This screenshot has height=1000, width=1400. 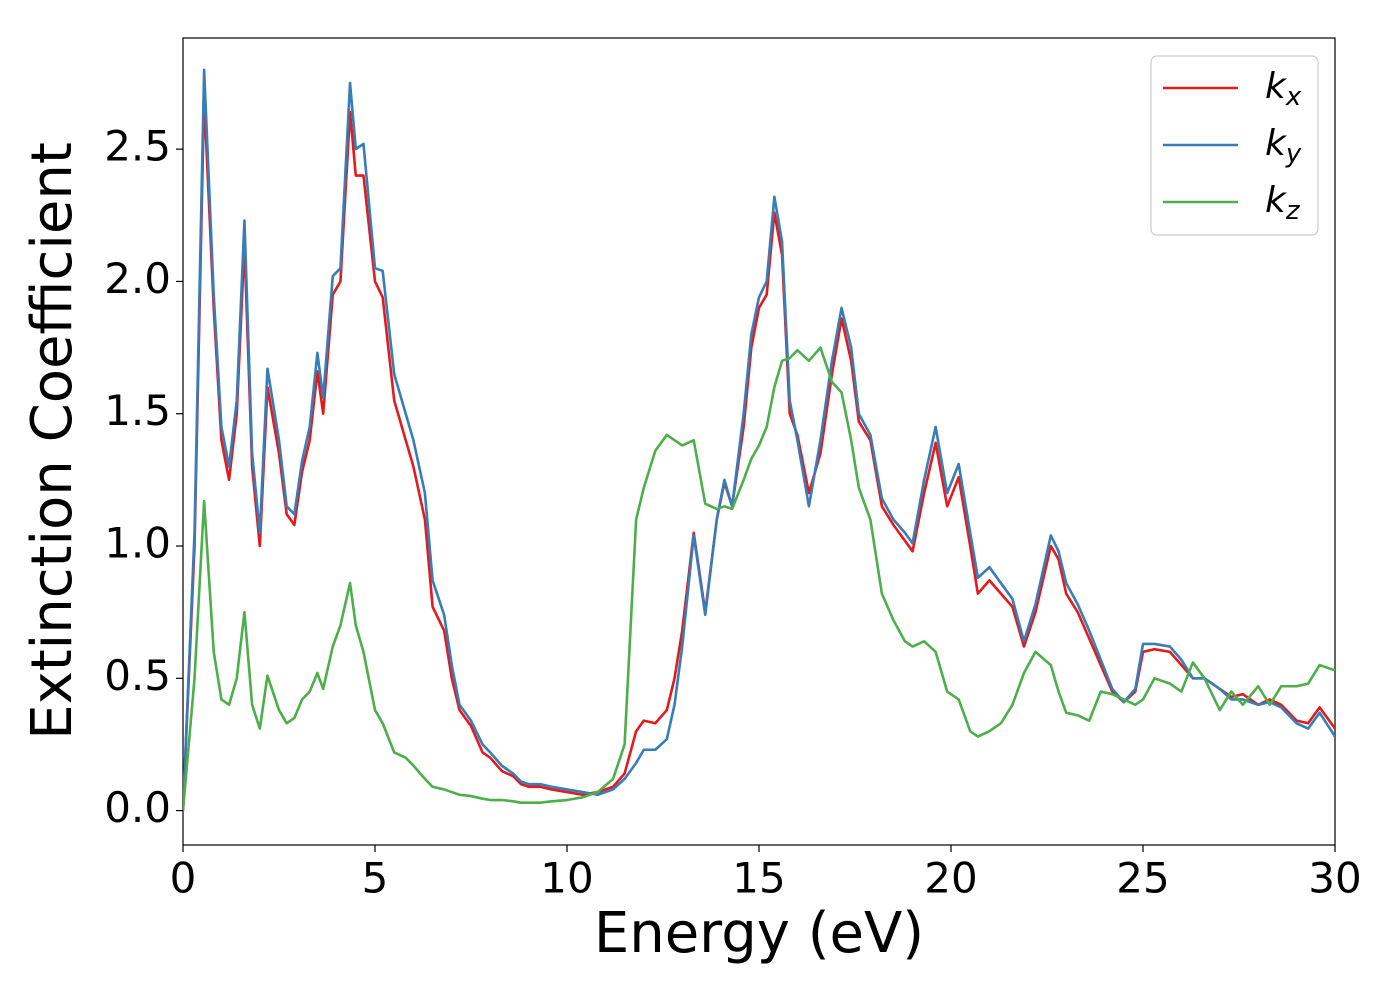 I want to click on legend-label: kz, so click(x=1283, y=203).